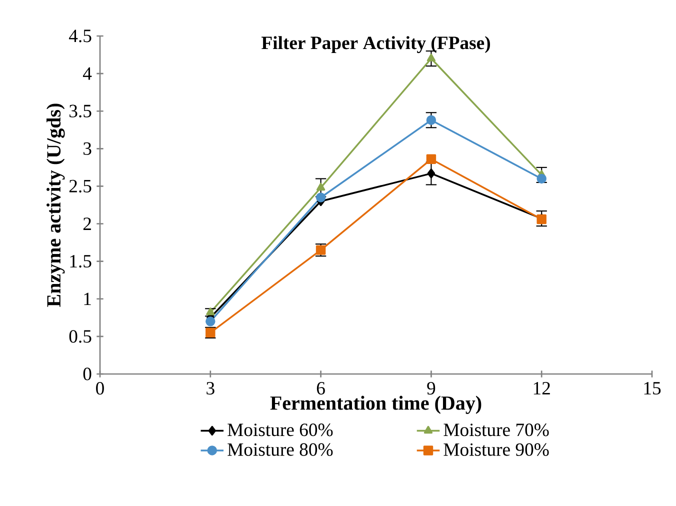 This screenshot has height=506, width=676. I want to click on y-tick-label: 4.5, so click(80, 36).